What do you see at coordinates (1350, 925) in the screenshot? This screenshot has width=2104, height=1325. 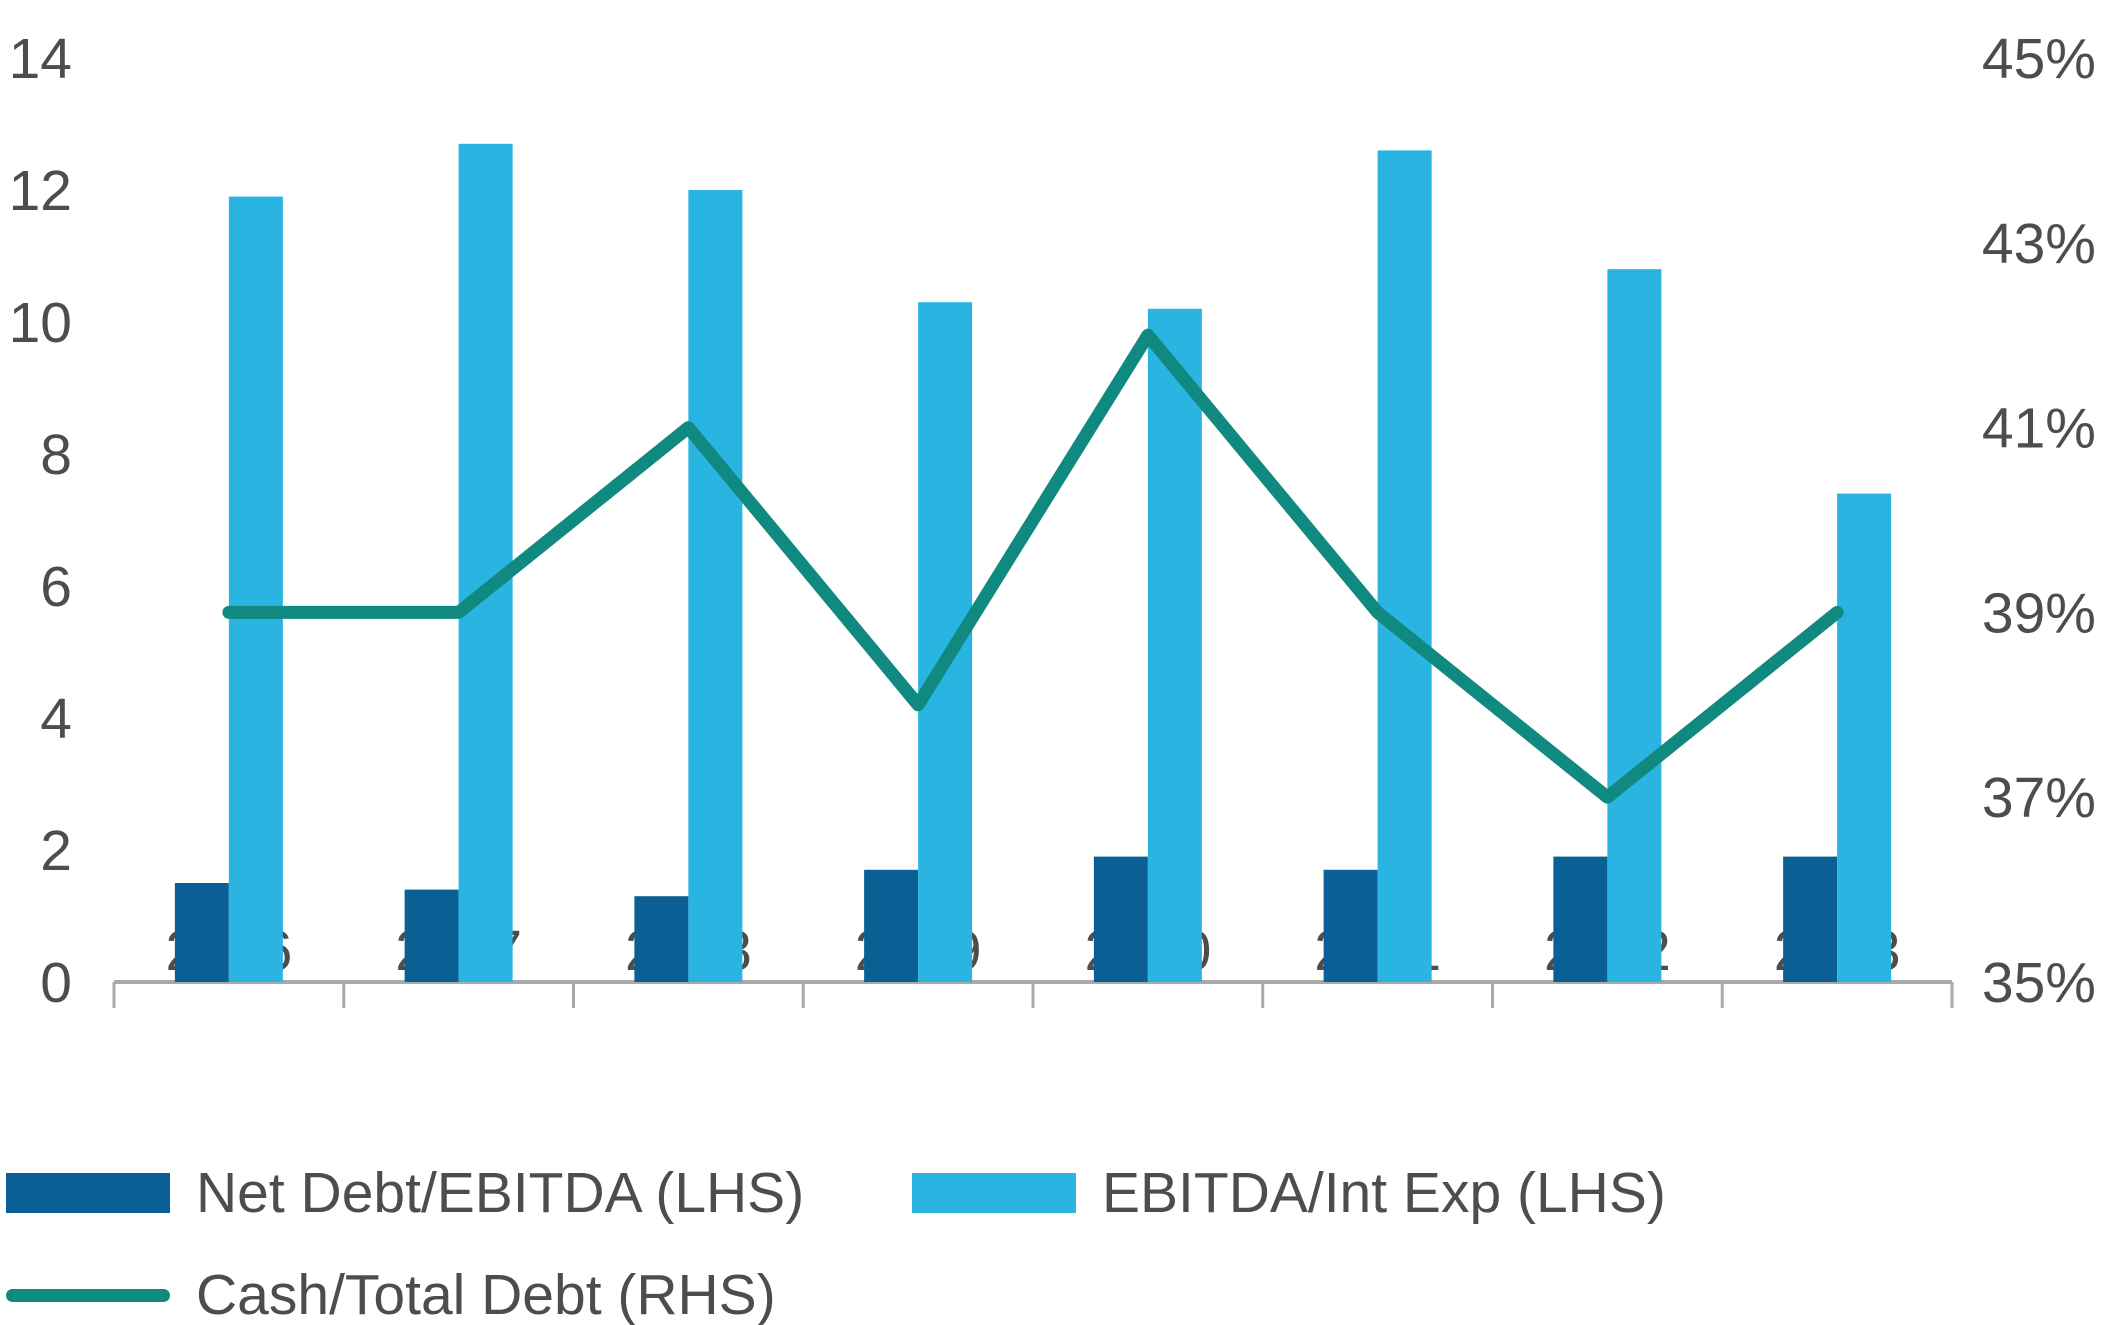 I see `bar-net-debt-ebitda-2021` at bounding box center [1350, 925].